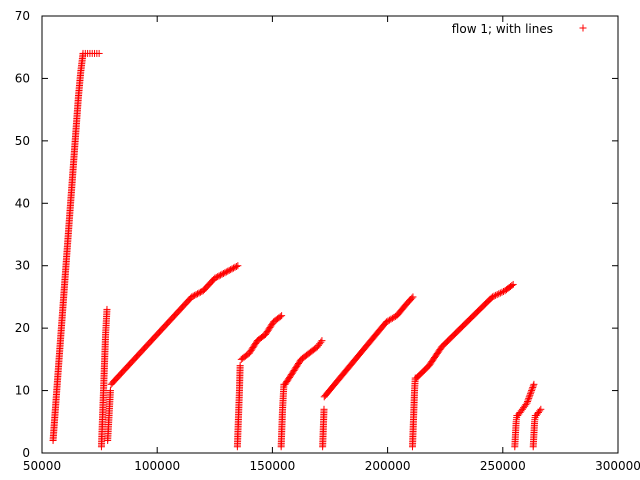 Image resolution: width=640 pixels, height=480 pixels. Describe the element at coordinates (22, 266) in the screenshot. I see `y-tick-label: 30` at that location.